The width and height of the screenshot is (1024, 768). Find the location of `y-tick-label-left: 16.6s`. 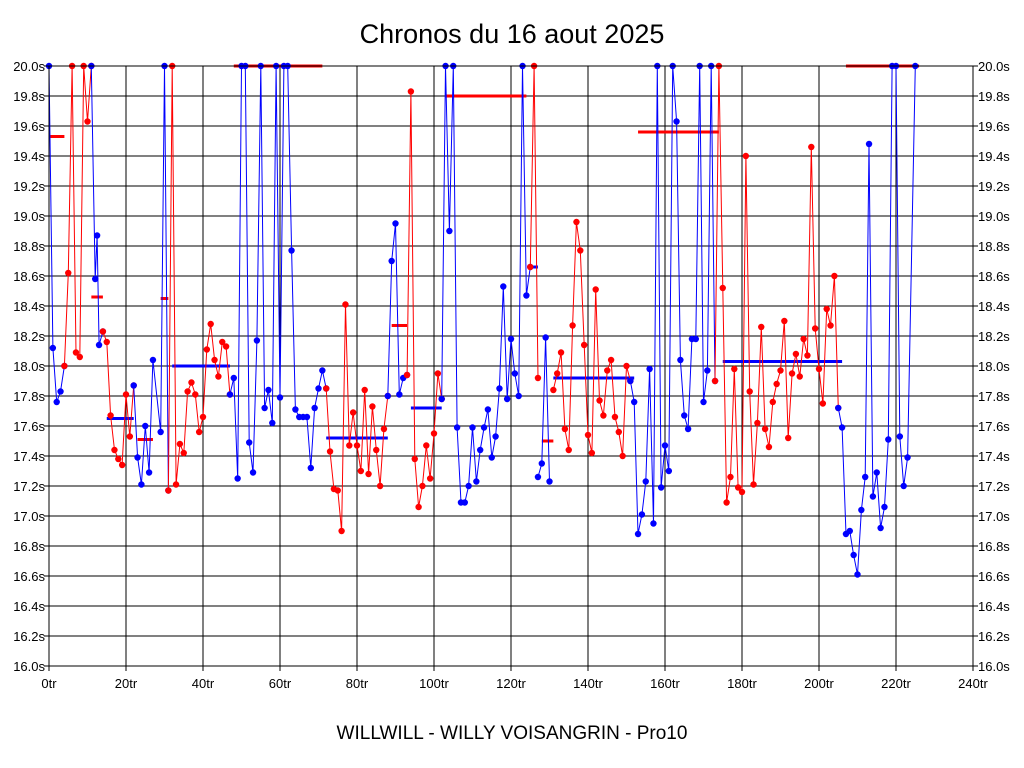

y-tick-label-left: 16.6s is located at coordinates (29, 576).